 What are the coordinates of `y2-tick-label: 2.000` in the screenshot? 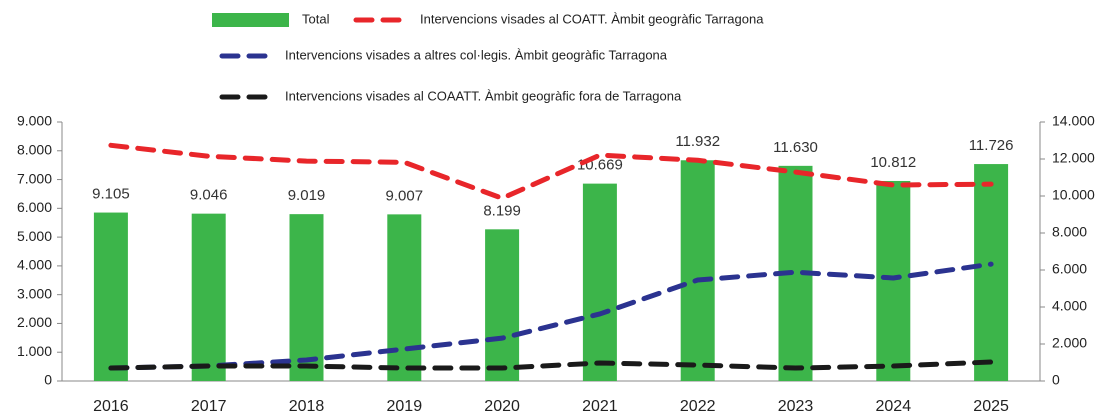 It's located at (1069, 343).